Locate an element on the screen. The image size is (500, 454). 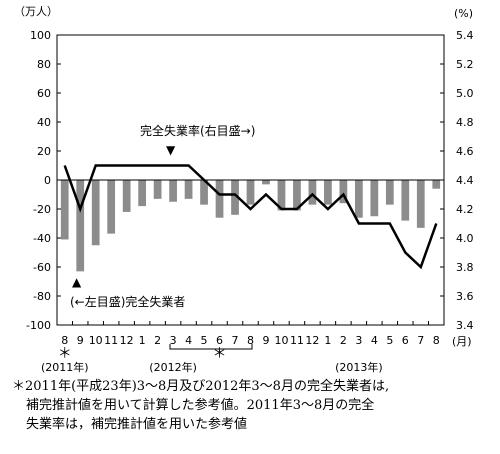
right-tick-label: 5.0 is located at coordinates (465, 93).